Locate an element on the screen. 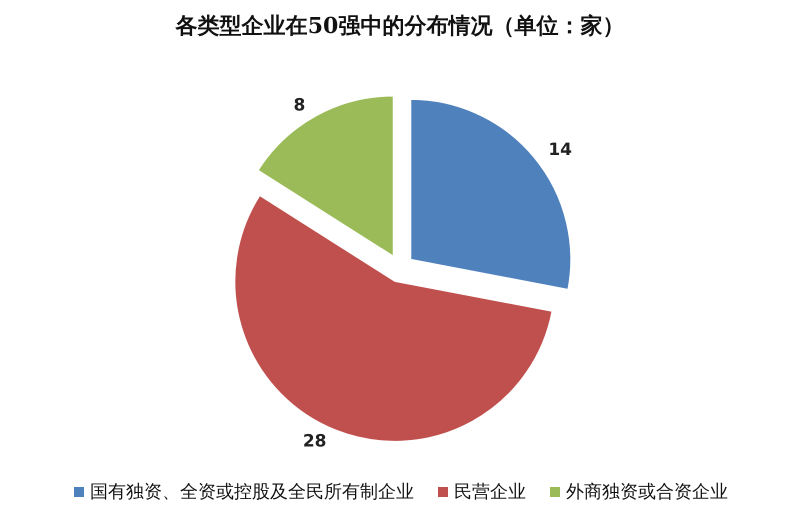 The width and height of the screenshot is (800, 516). data-label: 14 is located at coordinates (560, 150).